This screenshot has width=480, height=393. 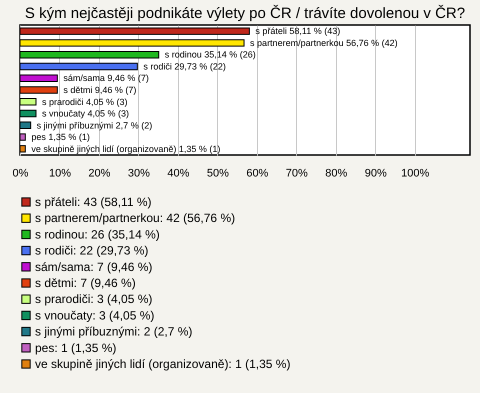 What do you see at coordinates (125, 149) in the screenshot?
I see `data-label: ve skupině jiných lidí (organizovaně) 1,35 % (1)` at bounding box center [125, 149].